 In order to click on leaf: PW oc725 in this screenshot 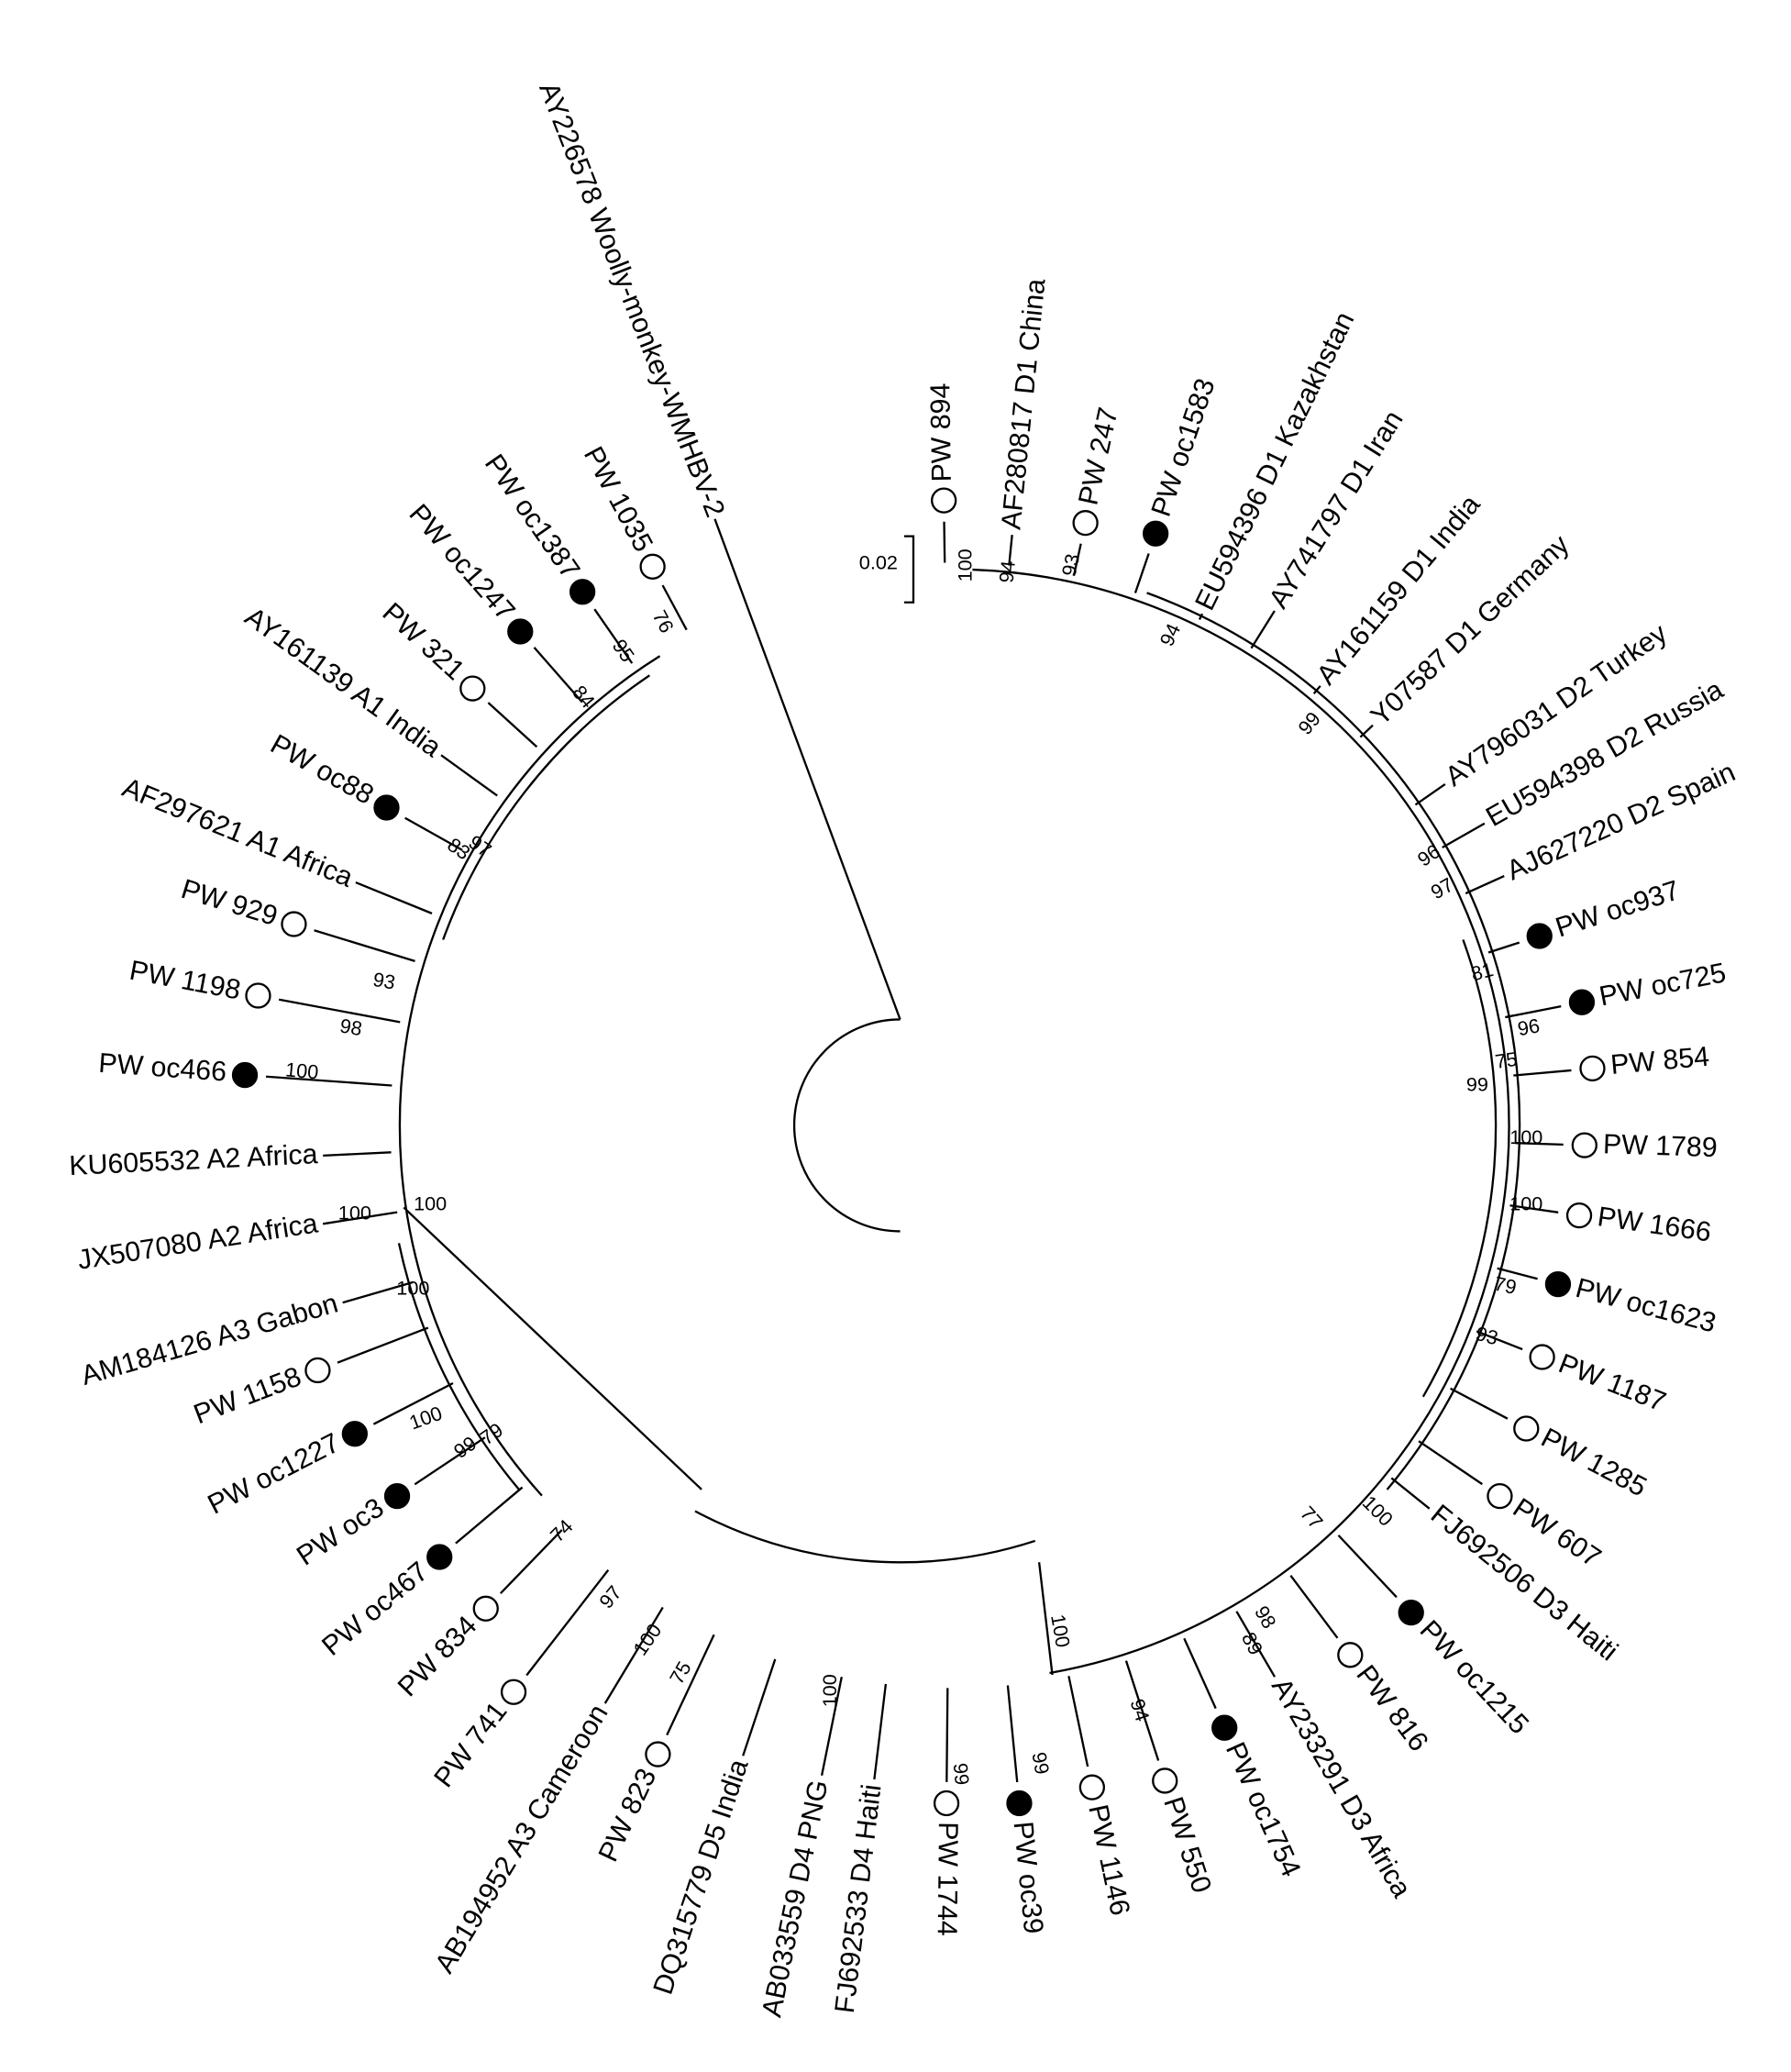, I will do `click(1617, 989)`.